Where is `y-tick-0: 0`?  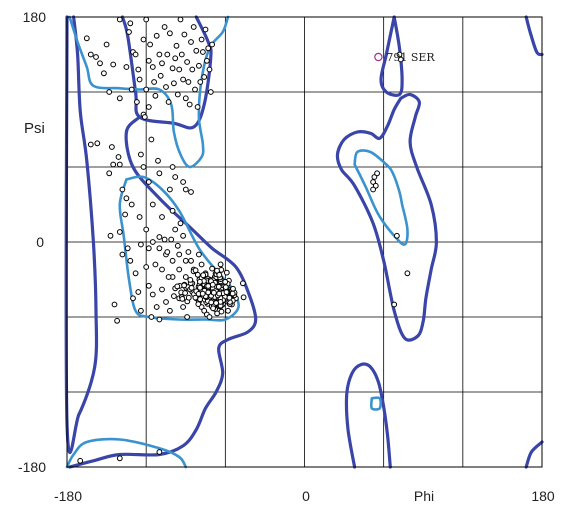 y-tick-0: 0 is located at coordinates (40, 242).